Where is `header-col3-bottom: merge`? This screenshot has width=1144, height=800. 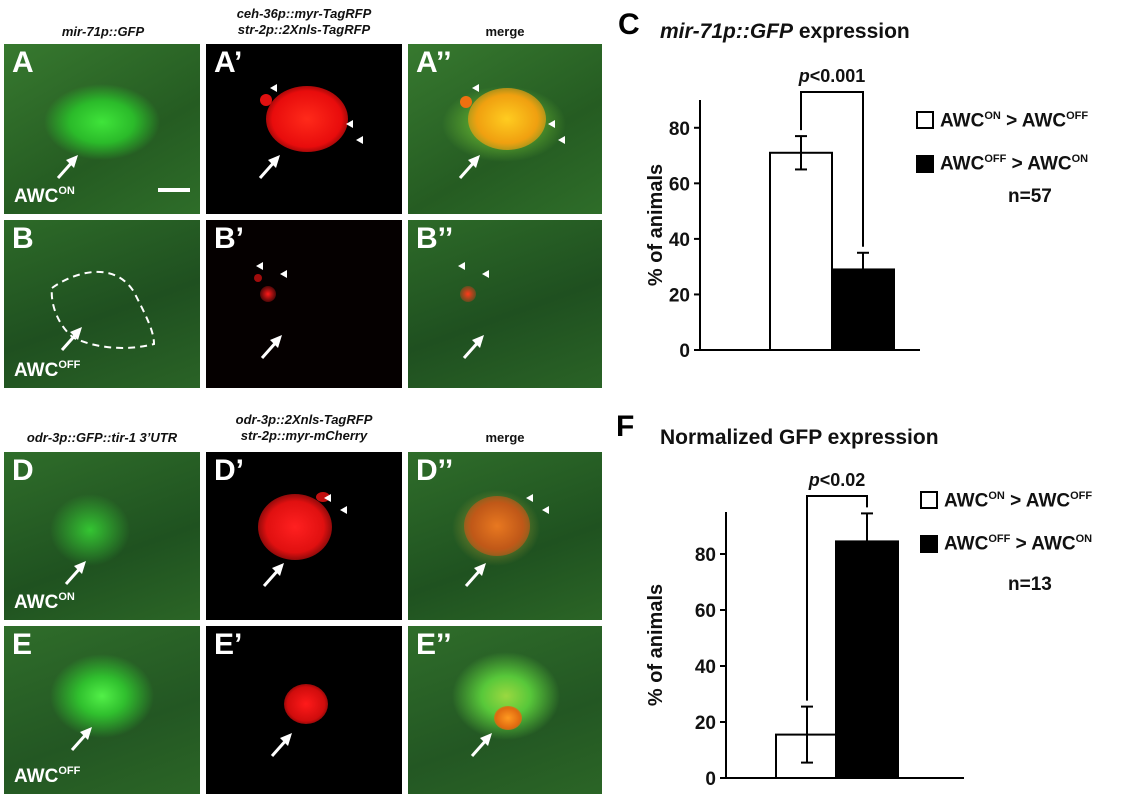 header-col3-bottom: merge is located at coordinates (505, 437).